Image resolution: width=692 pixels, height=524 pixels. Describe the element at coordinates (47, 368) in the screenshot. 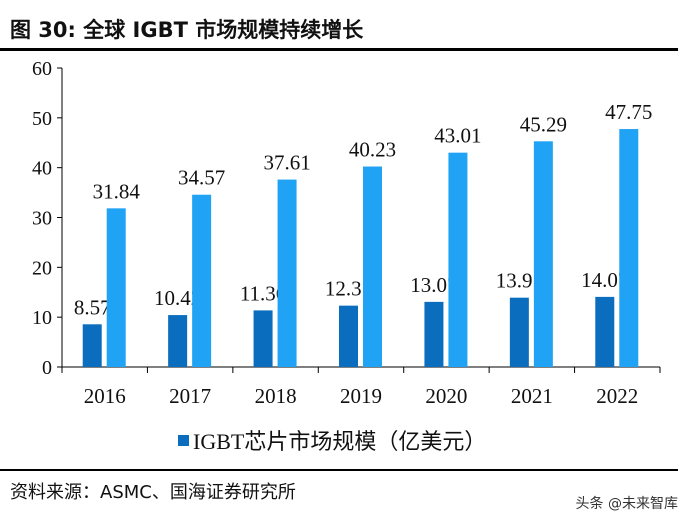

I see `y-tick-label: 0` at that location.